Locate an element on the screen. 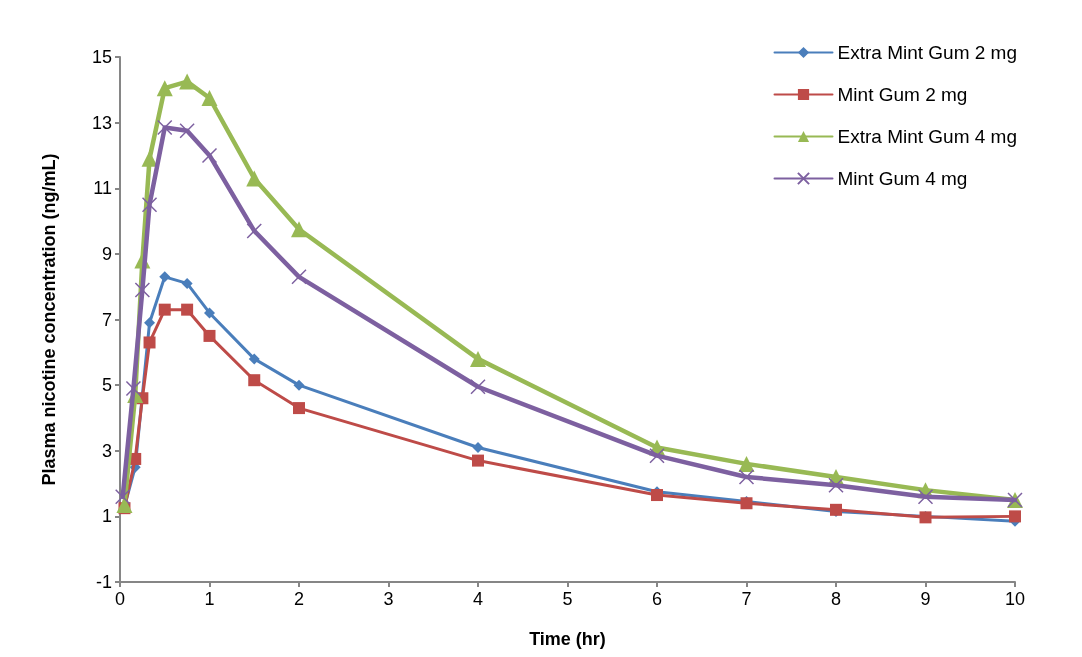 The height and width of the screenshot is (657, 1082). x-tick-label: 0 is located at coordinates (120, 599).